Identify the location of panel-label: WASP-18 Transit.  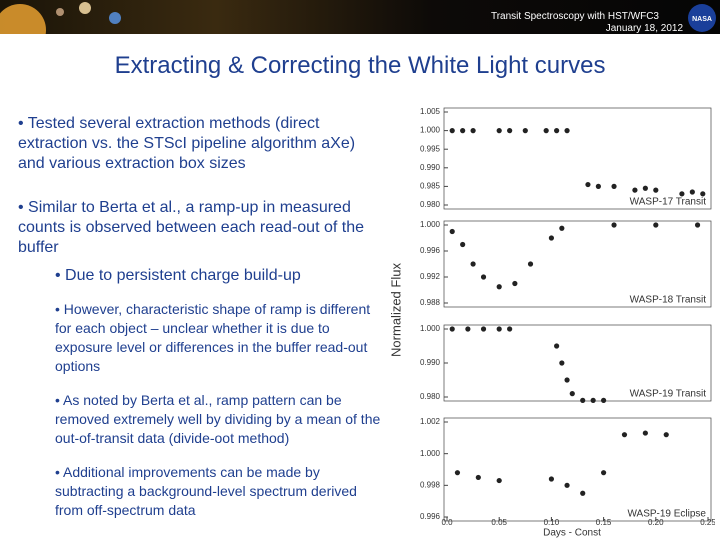
(668, 300).